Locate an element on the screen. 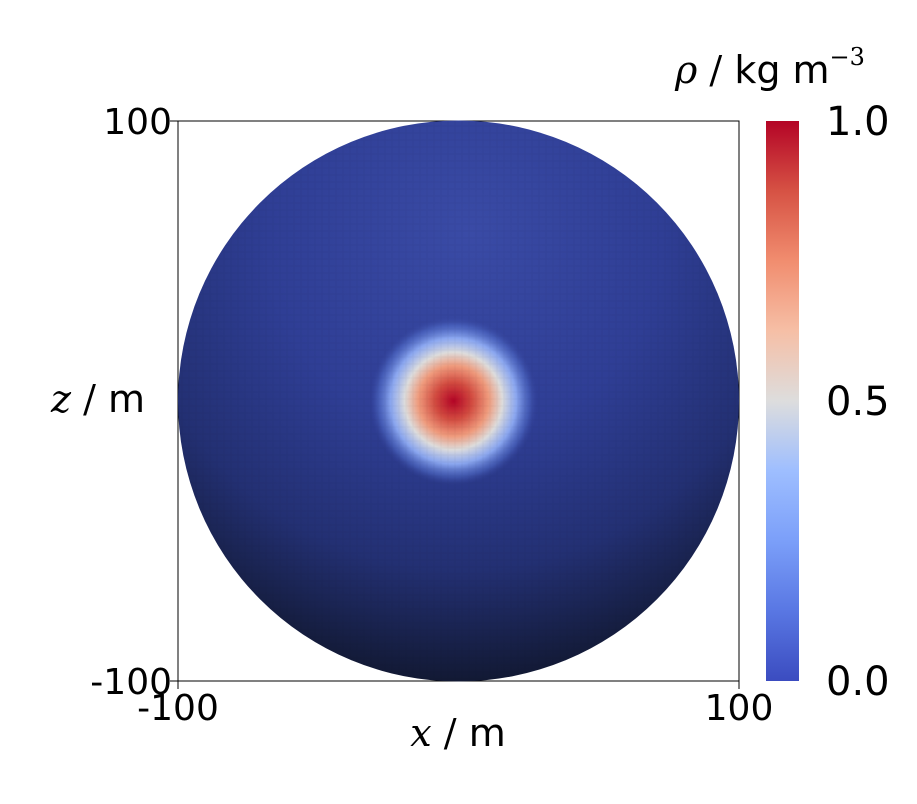 This screenshot has width=917, height=804. x-axis: -100 100 x / m is located at coordinates (455, 718).